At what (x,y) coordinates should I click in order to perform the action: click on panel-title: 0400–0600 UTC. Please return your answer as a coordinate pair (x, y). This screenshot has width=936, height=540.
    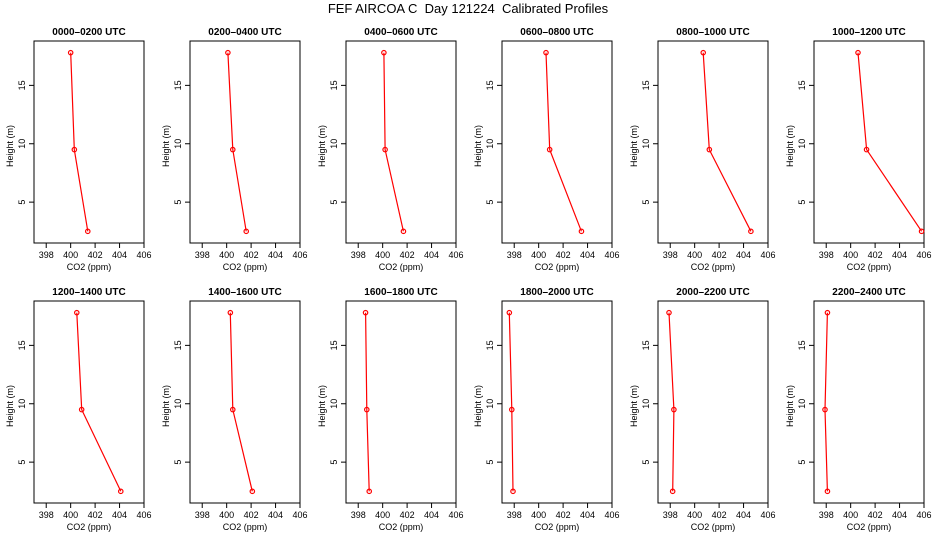
    Looking at the image, I should click on (400, 32).